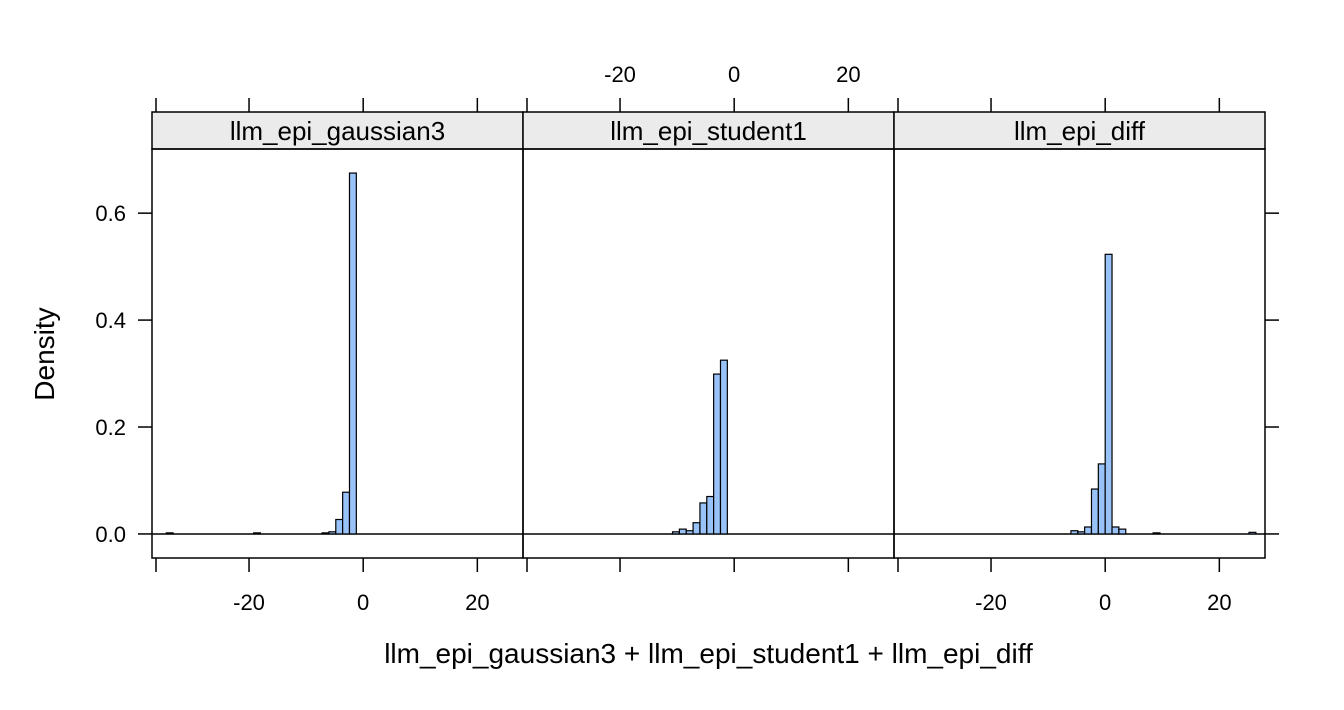 This screenshot has width=1344, height=710. What do you see at coordinates (110, 320) in the screenshot?
I see `y-tick-label: 0.4` at bounding box center [110, 320].